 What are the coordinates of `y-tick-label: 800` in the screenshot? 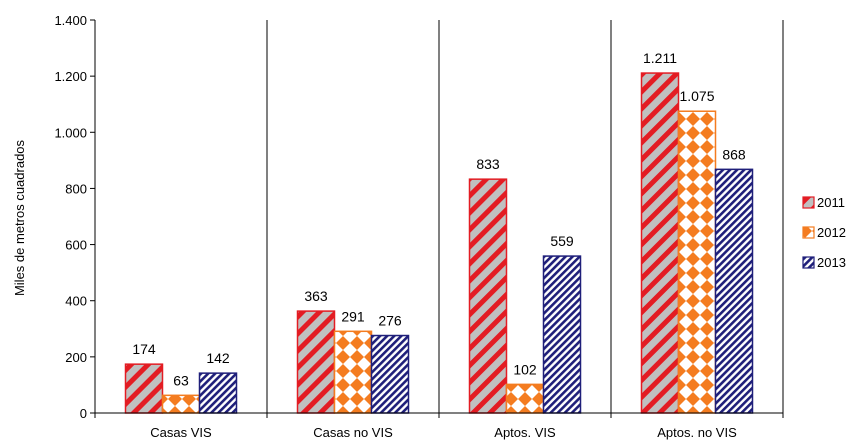 It's located at (76, 188).